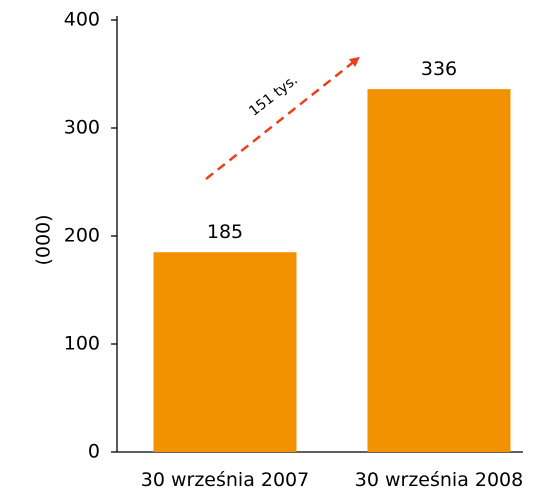 The width and height of the screenshot is (540, 496). Describe the element at coordinates (225, 352) in the screenshot. I see `bar` at that location.